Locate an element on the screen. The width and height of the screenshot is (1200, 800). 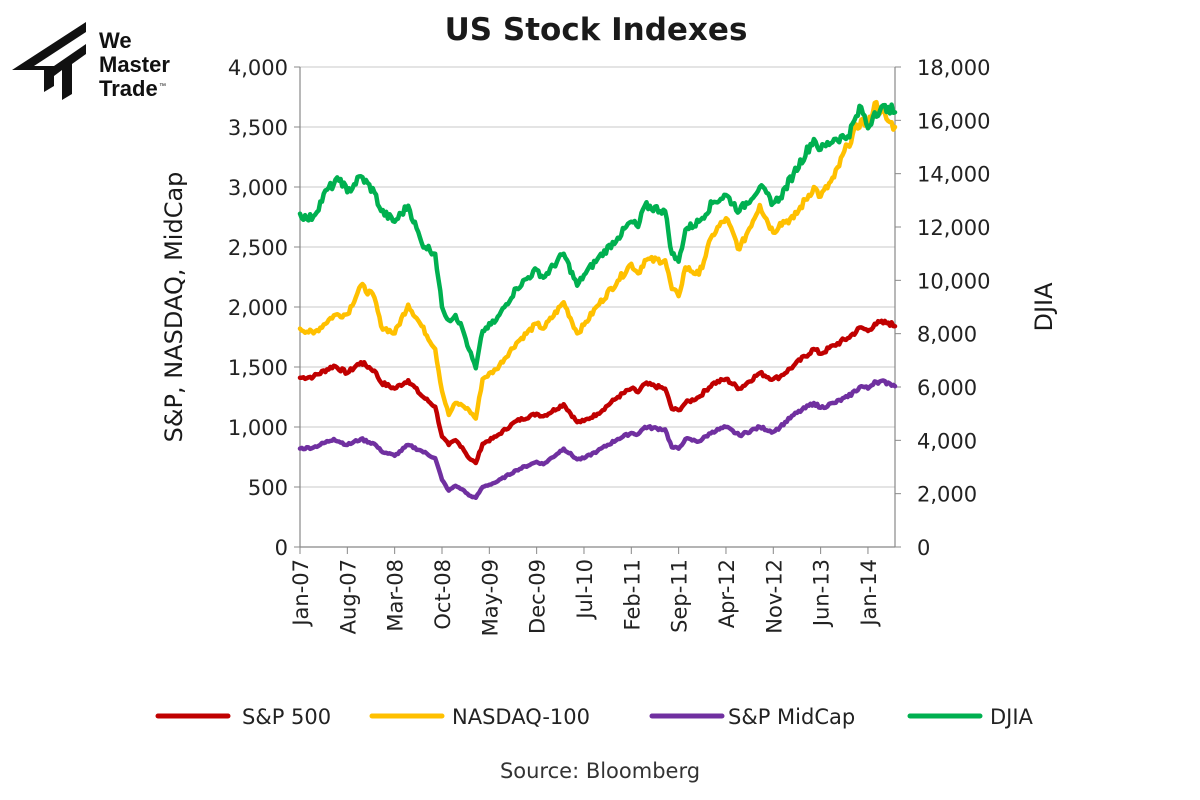
y-tick-label: 2,000 is located at coordinates (258, 308).